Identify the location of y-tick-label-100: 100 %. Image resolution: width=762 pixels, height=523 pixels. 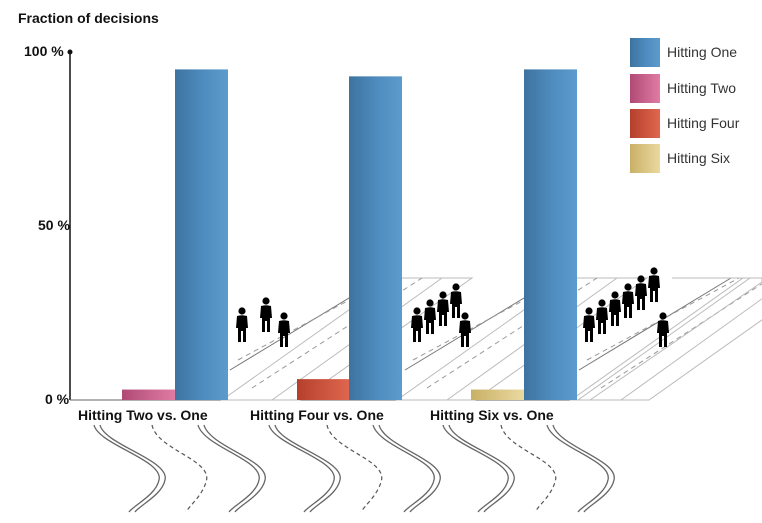
(44, 51).